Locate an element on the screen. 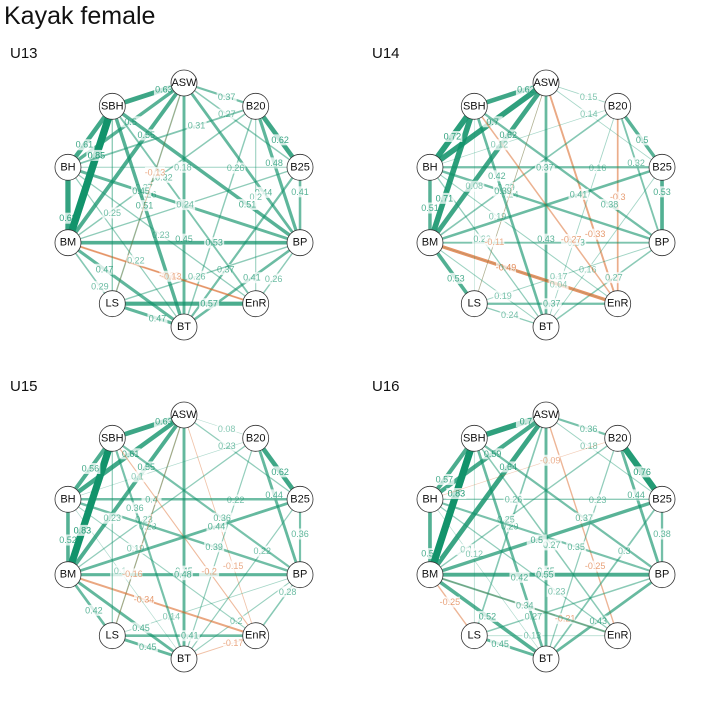 Image resolution: width=708 pixels, height=711 pixels. edge-enr-bm is located at coordinates (524, 273).